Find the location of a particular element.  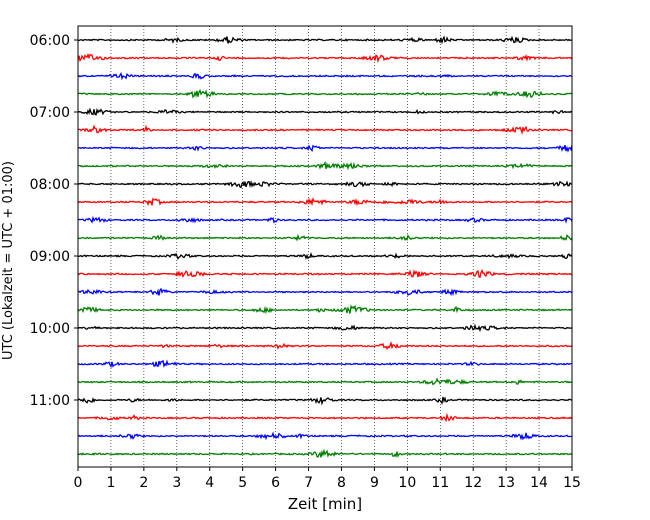

x-tick-label: 6 is located at coordinates (275, 483).